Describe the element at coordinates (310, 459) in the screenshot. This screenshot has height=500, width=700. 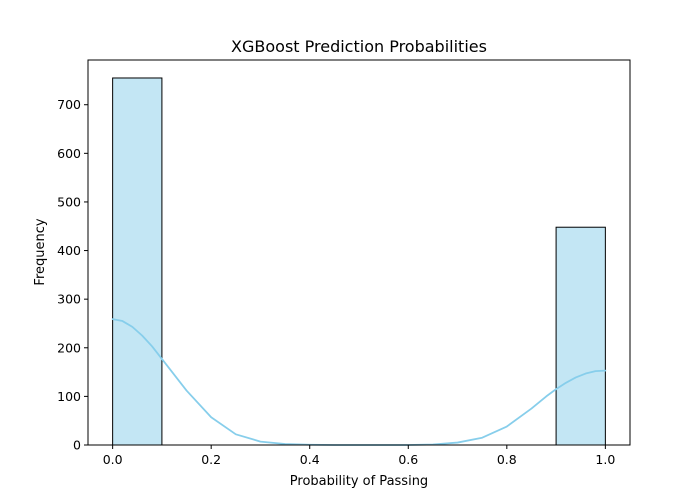
I see `x-tick-label: 0.4` at that location.